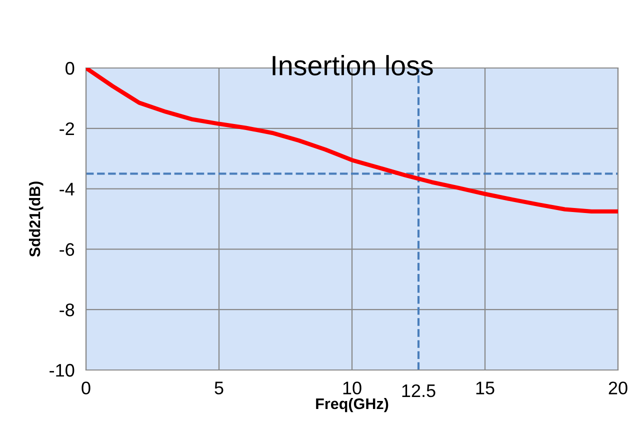  What do you see at coordinates (485, 388) in the screenshot?
I see `x-tick-label: 15` at bounding box center [485, 388].